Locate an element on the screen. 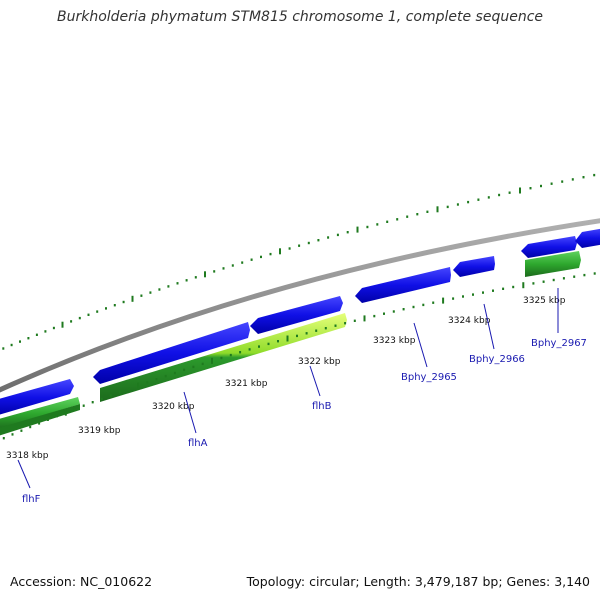  gene-label-Bphy_2967: Bphy_2967 is located at coordinates (559, 343).